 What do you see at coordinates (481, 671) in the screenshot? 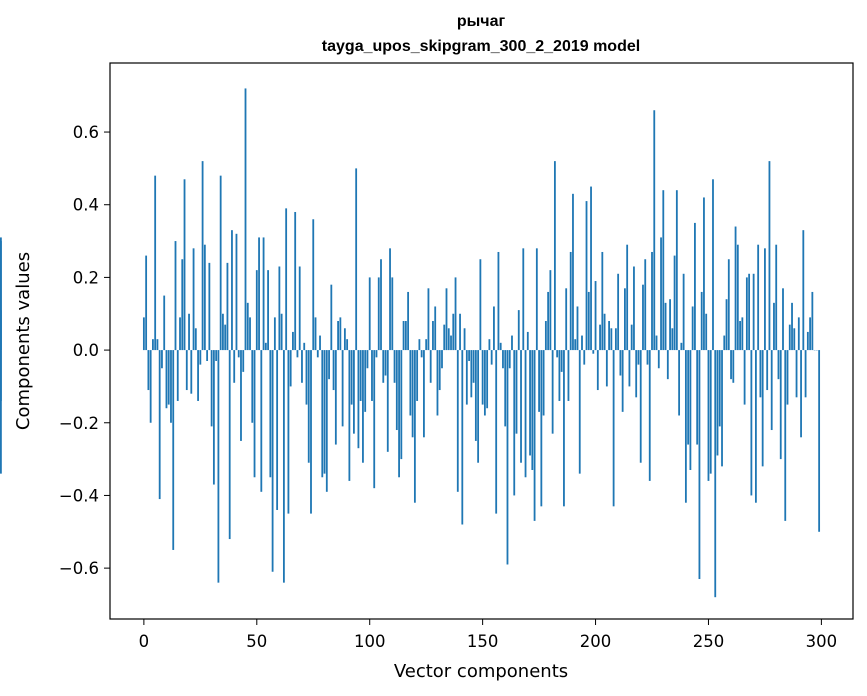
I see `x-axis-label: Vector components` at bounding box center [481, 671].